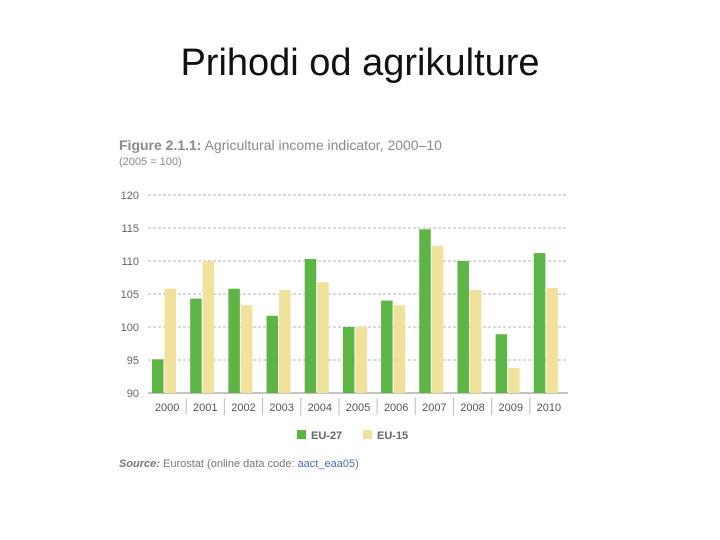 This screenshot has width=720, height=540. I want to click on bar-eu-27-2001, so click(196, 345).